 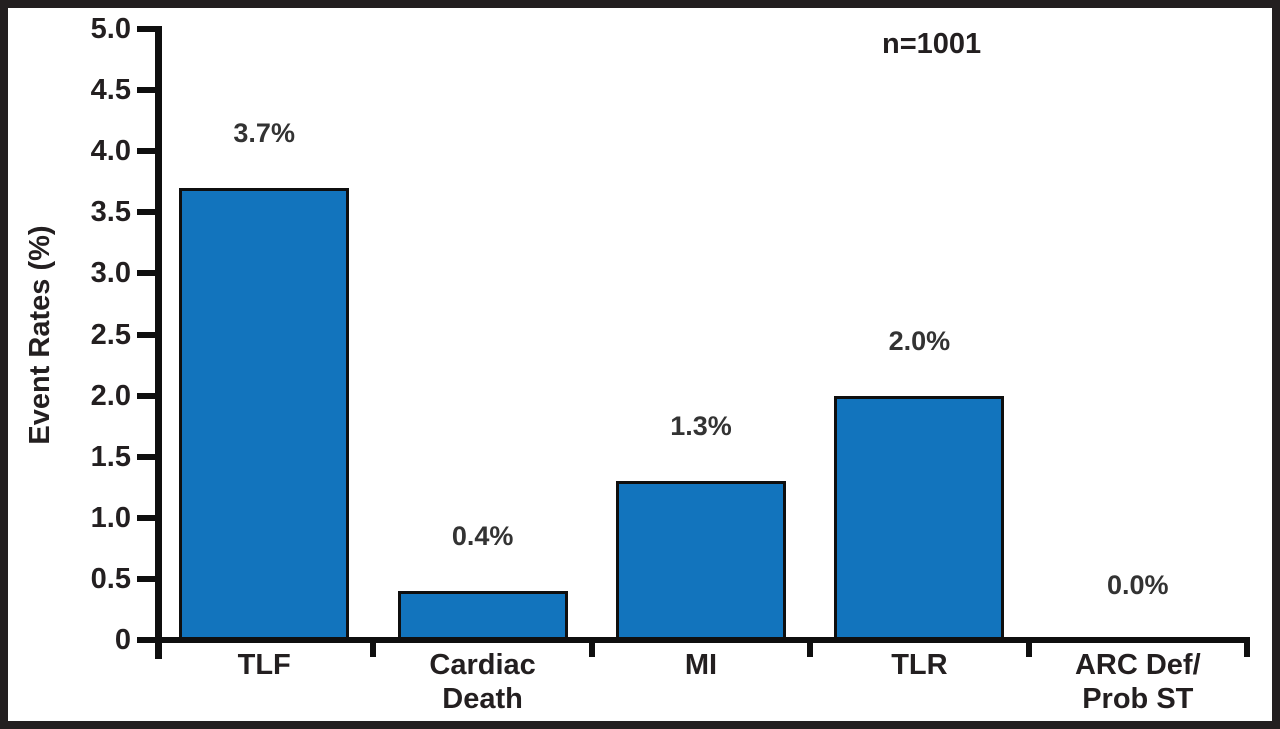 I want to click on sample-size-annotation: n=1001, so click(x=932, y=44).